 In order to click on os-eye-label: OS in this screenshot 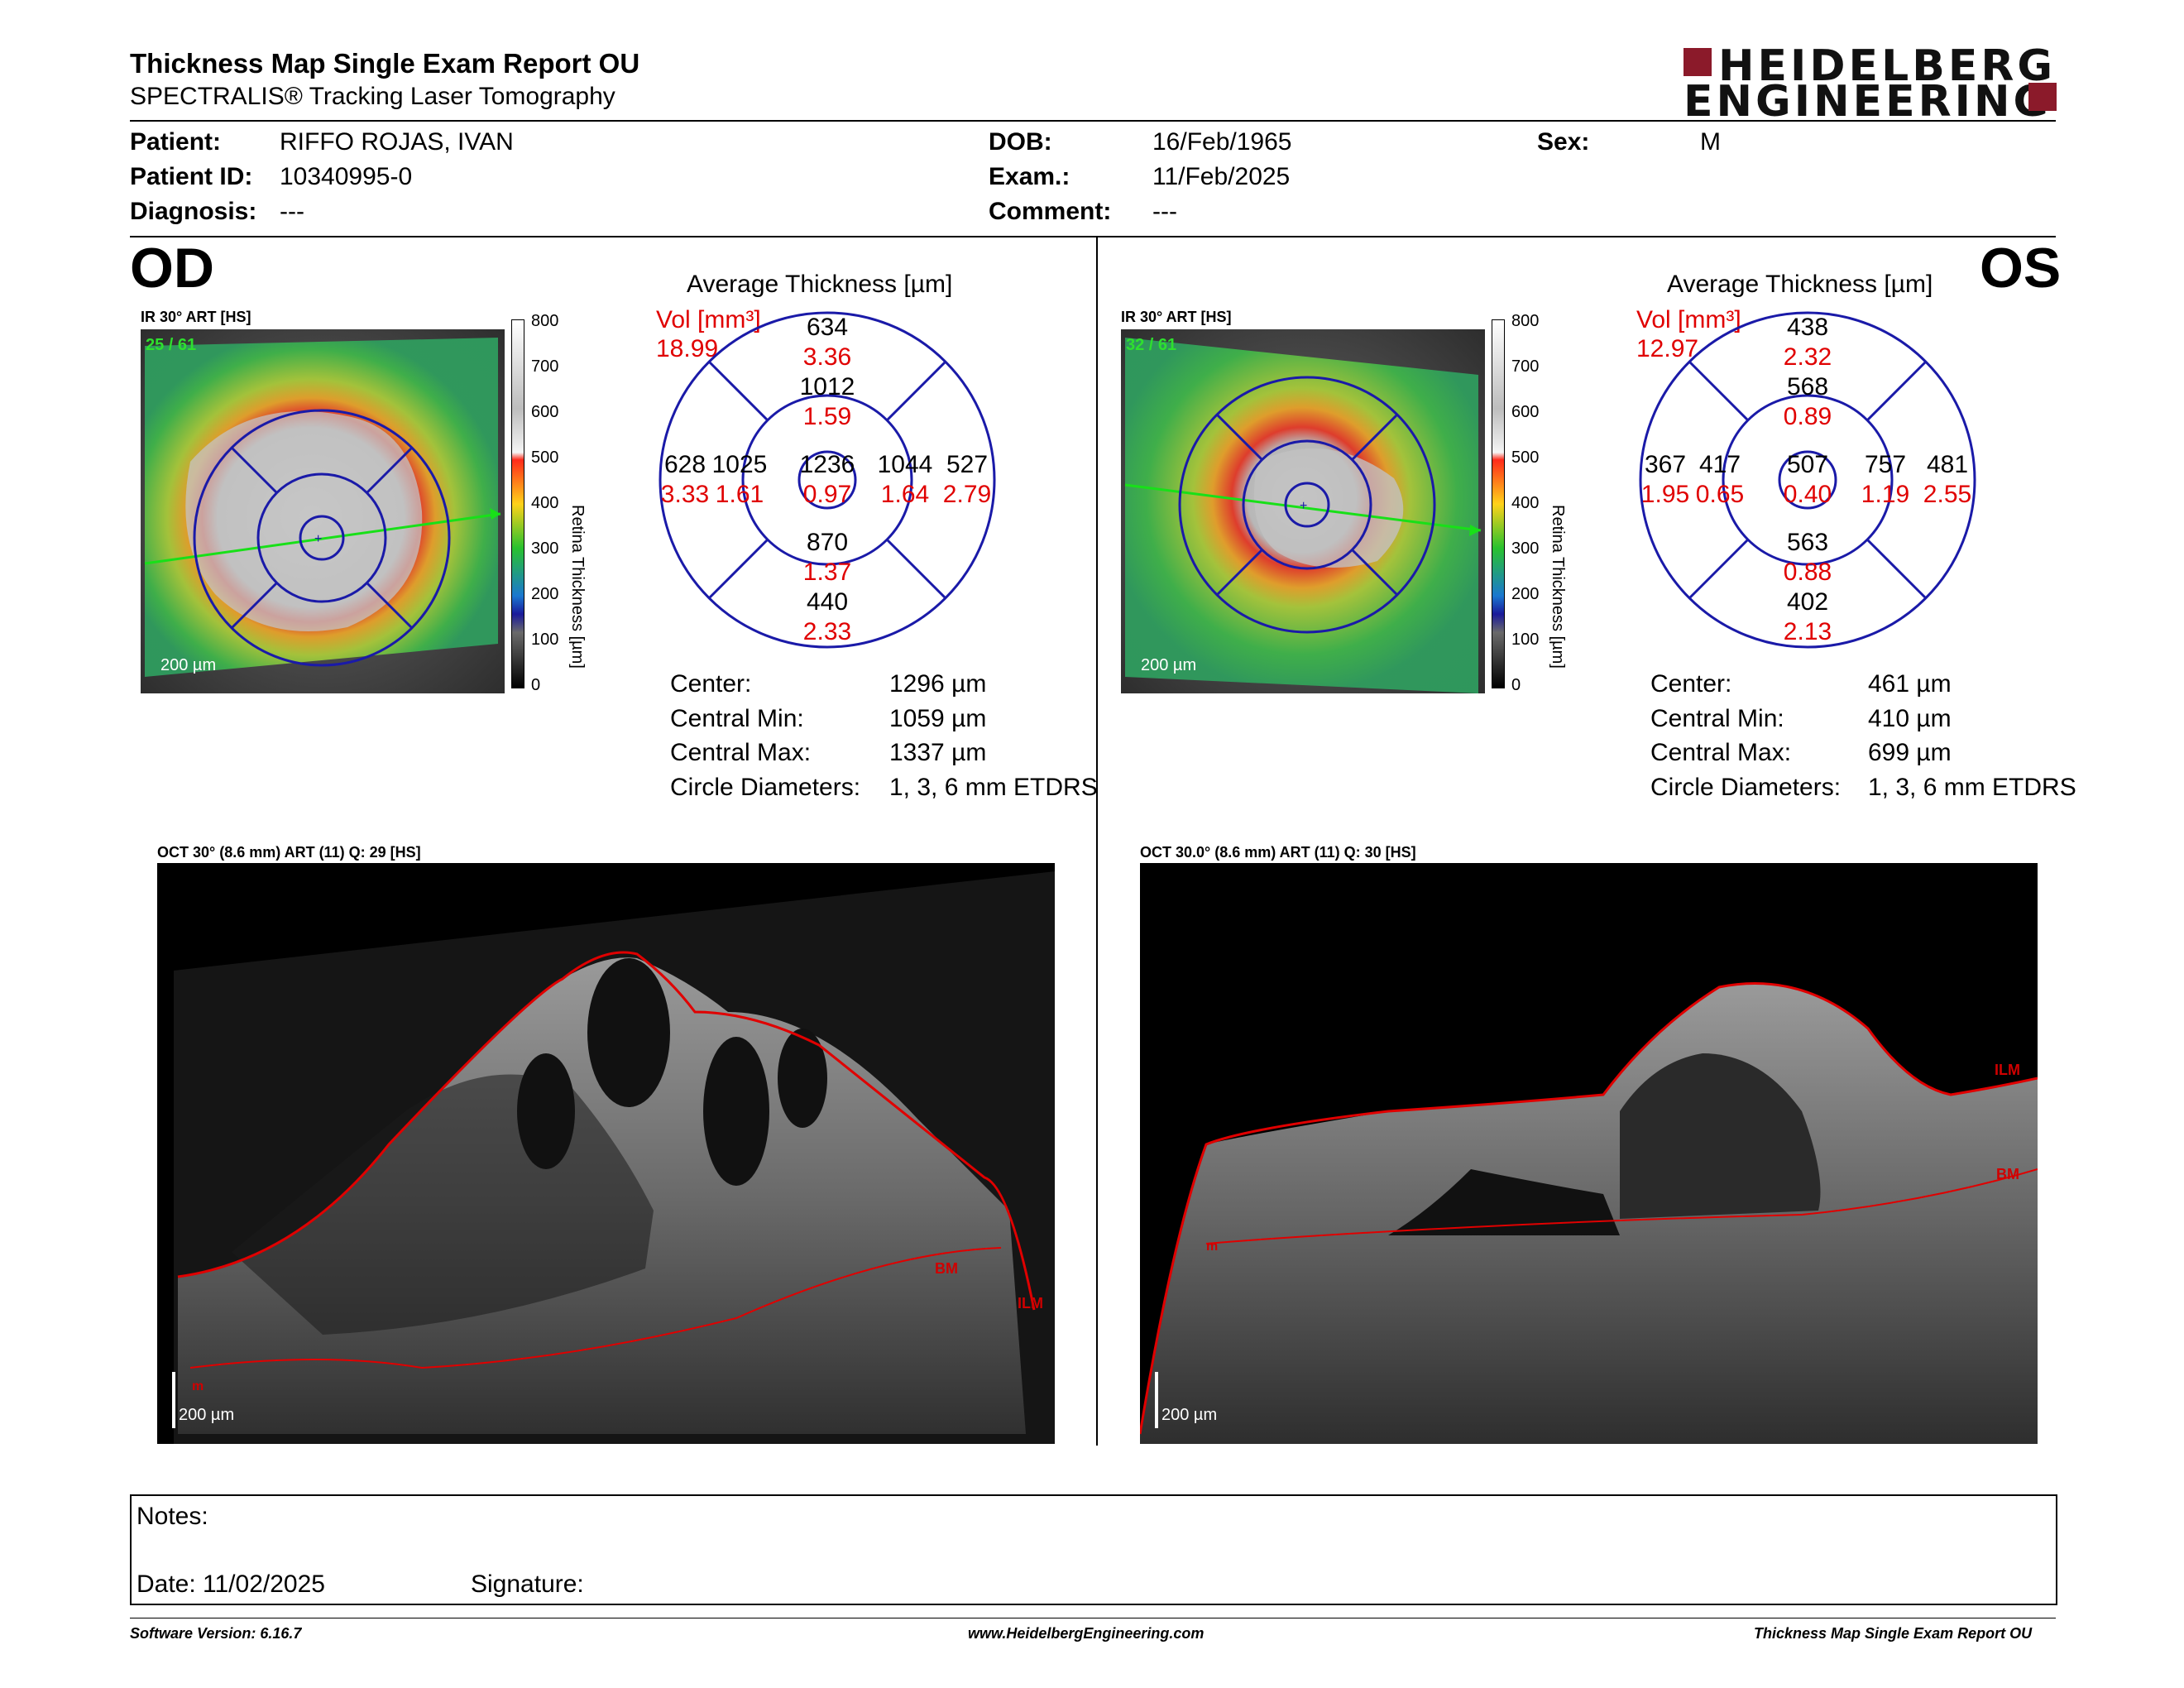, I will do `click(2021, 268)`.